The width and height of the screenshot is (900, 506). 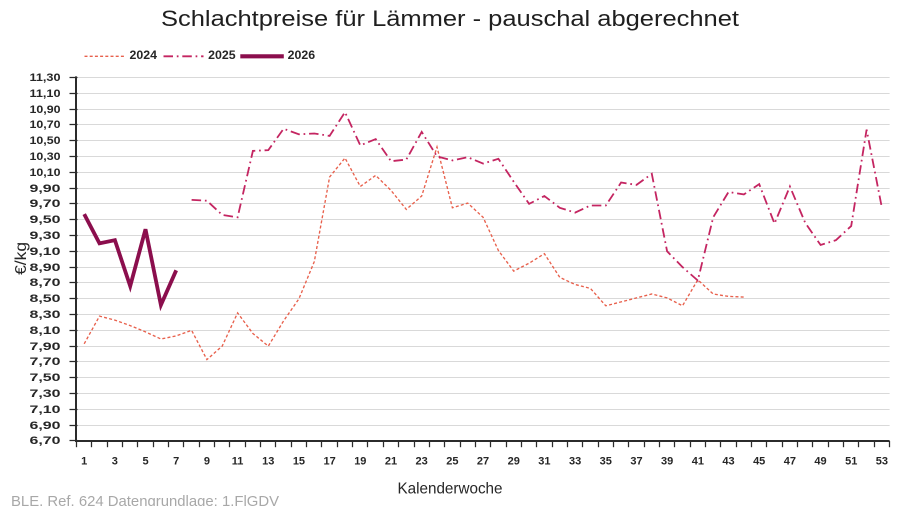 What do you see at coordinates (299, 461) in the screenshot?
I see `svg-text: 15` at bounding box center [299, 461].